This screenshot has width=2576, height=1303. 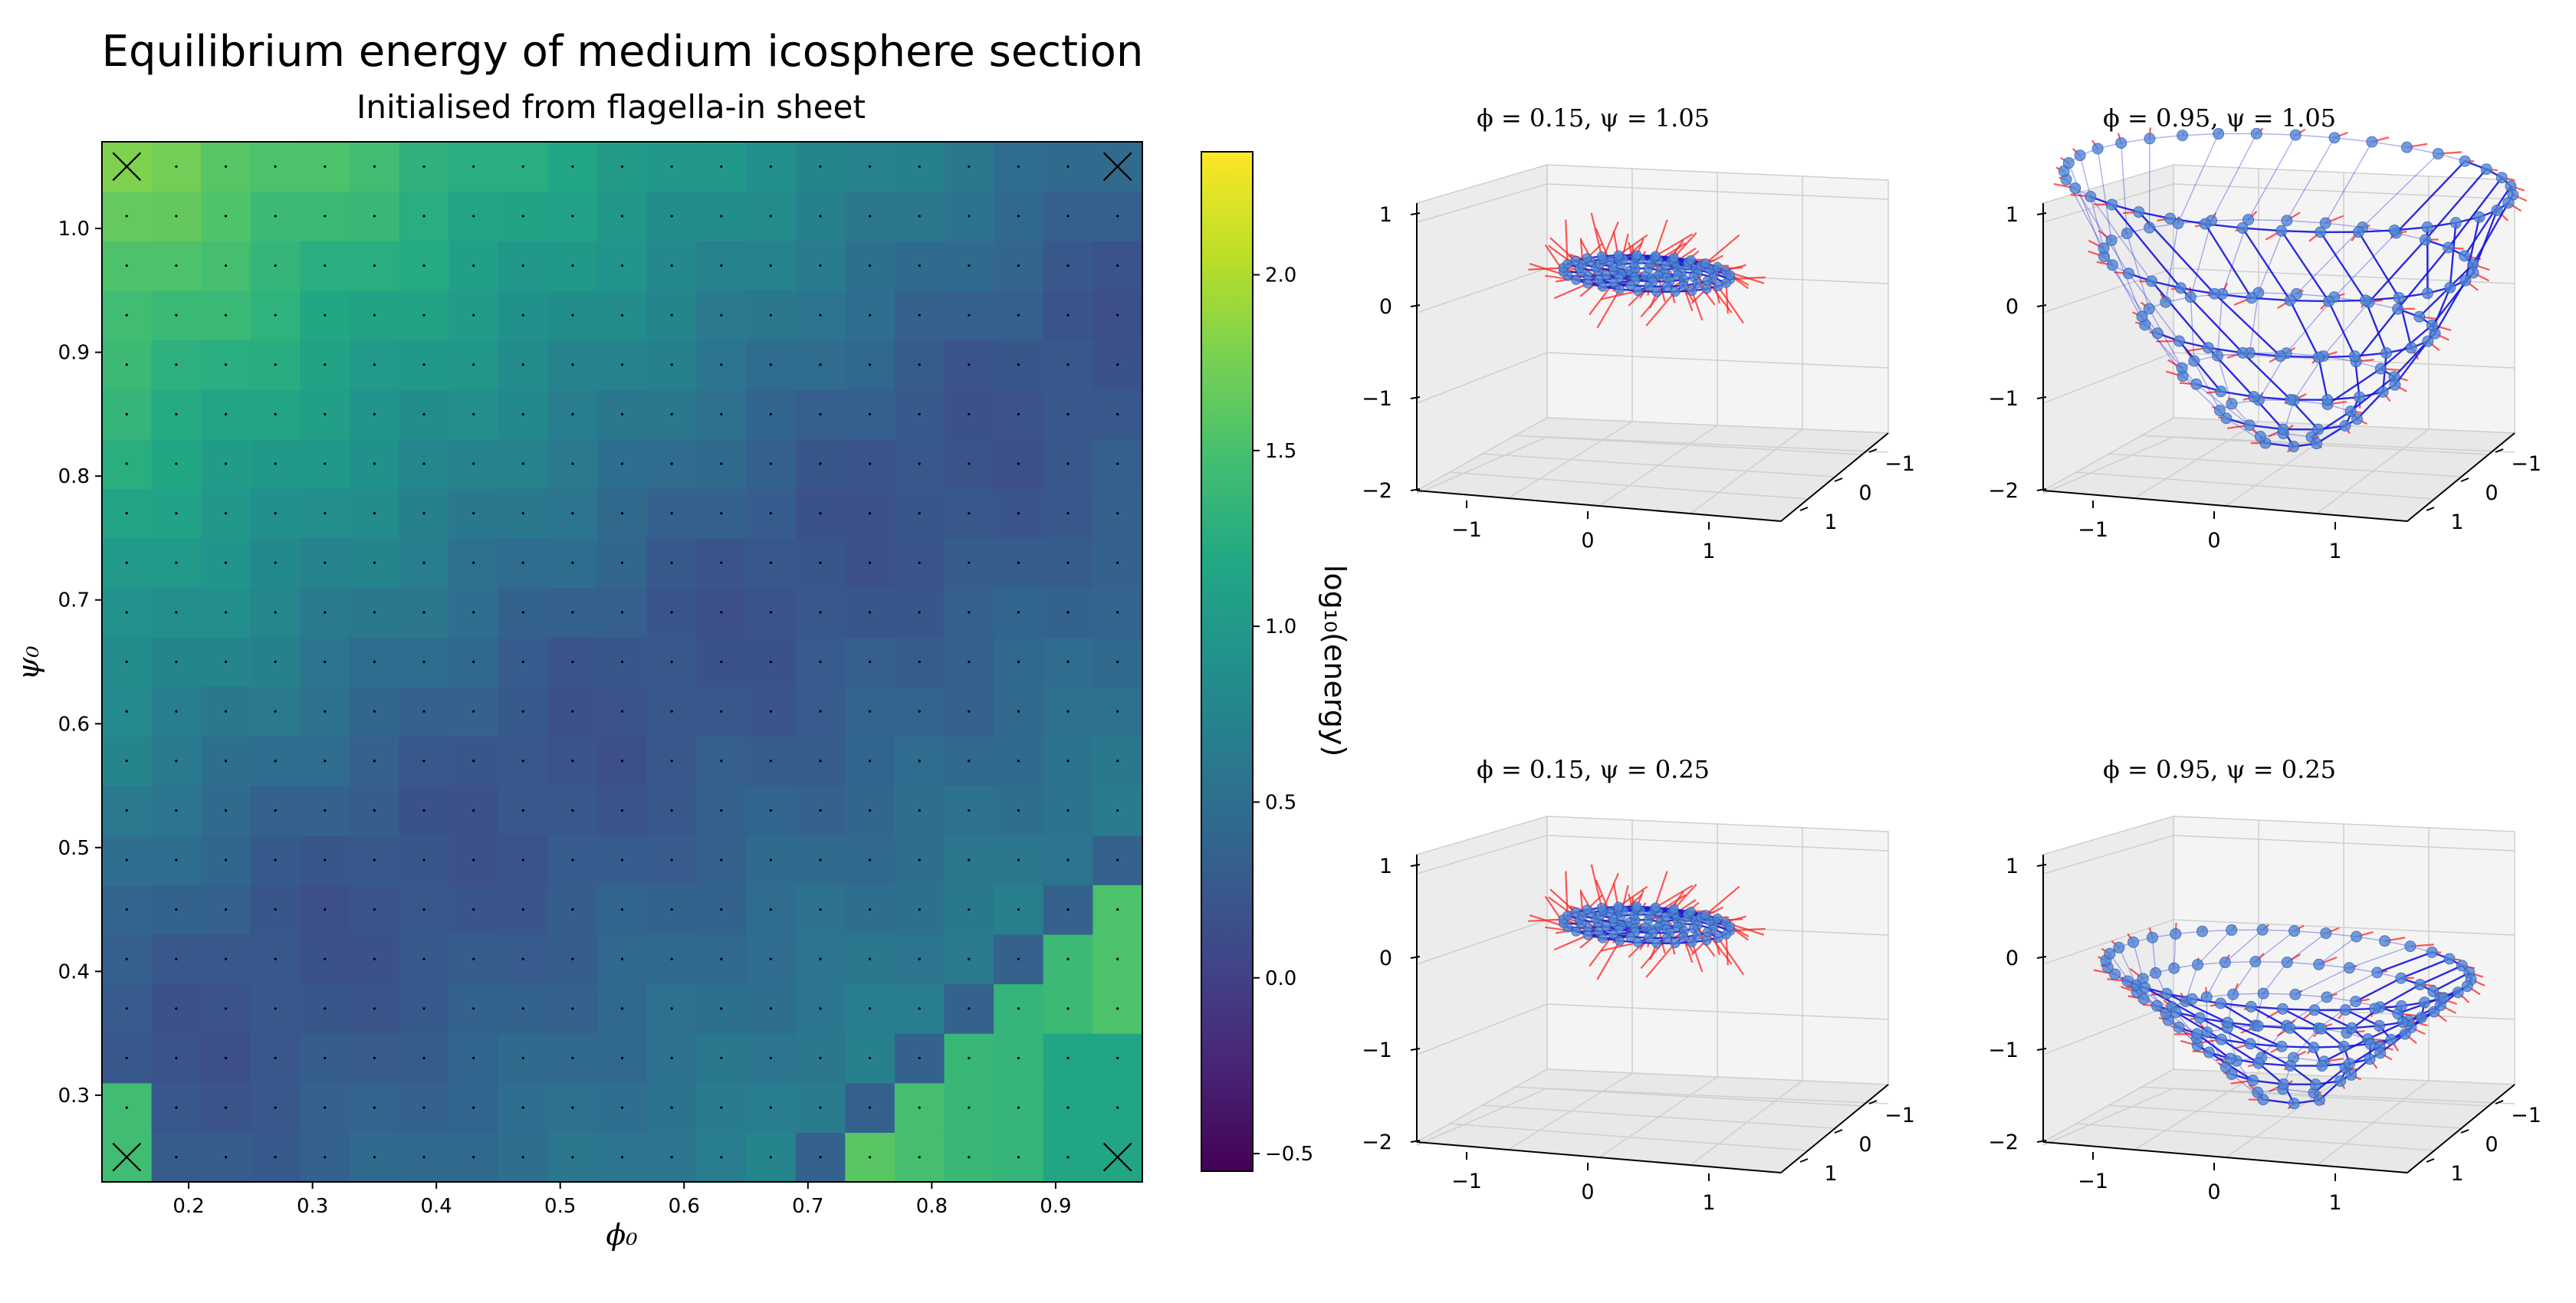 I want to click on y-tick-label: 1, so click(x=1831, y=522).